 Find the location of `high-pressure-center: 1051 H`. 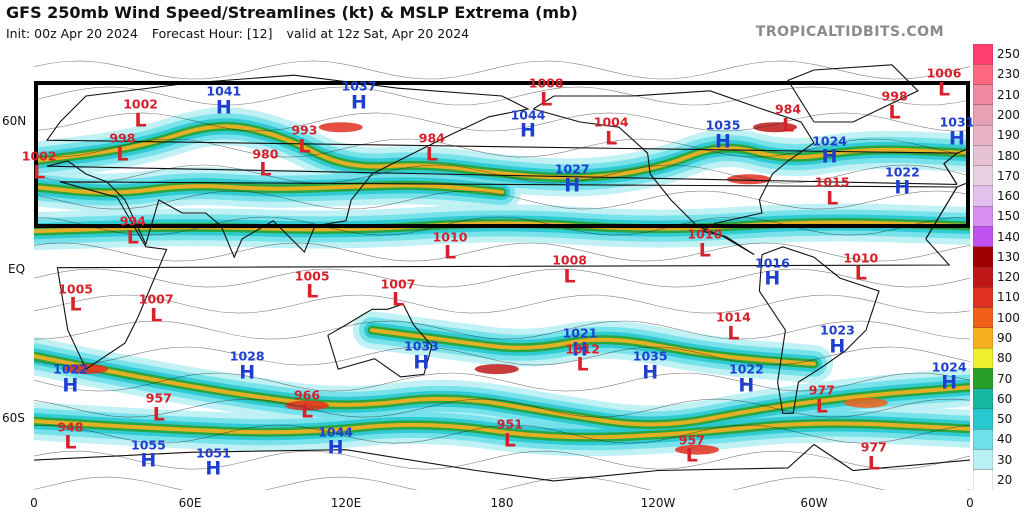

high-pressure-center: 1051 H is located at coordinates (213, 461).